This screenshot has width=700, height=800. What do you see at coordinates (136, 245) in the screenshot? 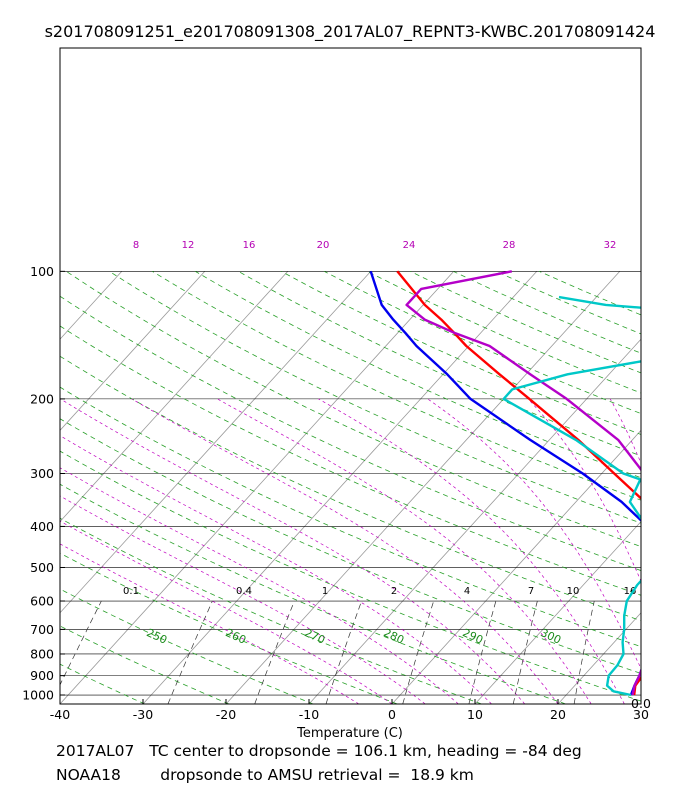
I see `moist-adiabat-label: 8` at bounding box center [136, 245].